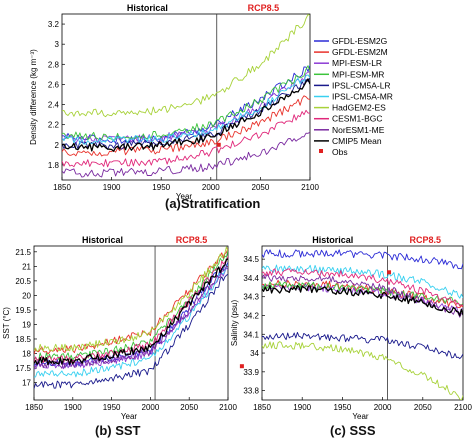 This screenshot has width=474, height=441. Describe the element at coordinates (54, 125) in the screenshot. I see `y-tick-label: 2.2` at that location.